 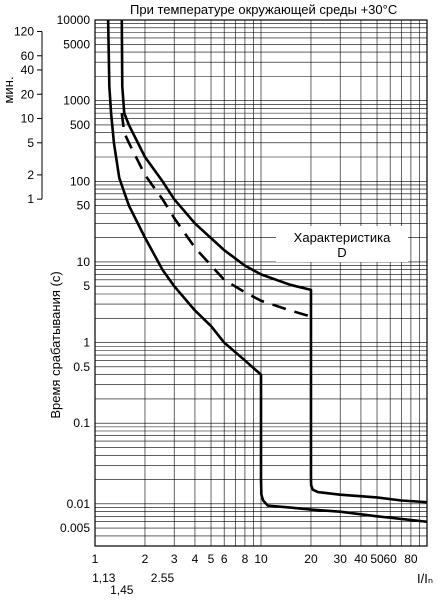 What do you see at coordinates (80, 181) in the screenshot?
I see `y-tick-label: 100` at bounding box center [80, 181].